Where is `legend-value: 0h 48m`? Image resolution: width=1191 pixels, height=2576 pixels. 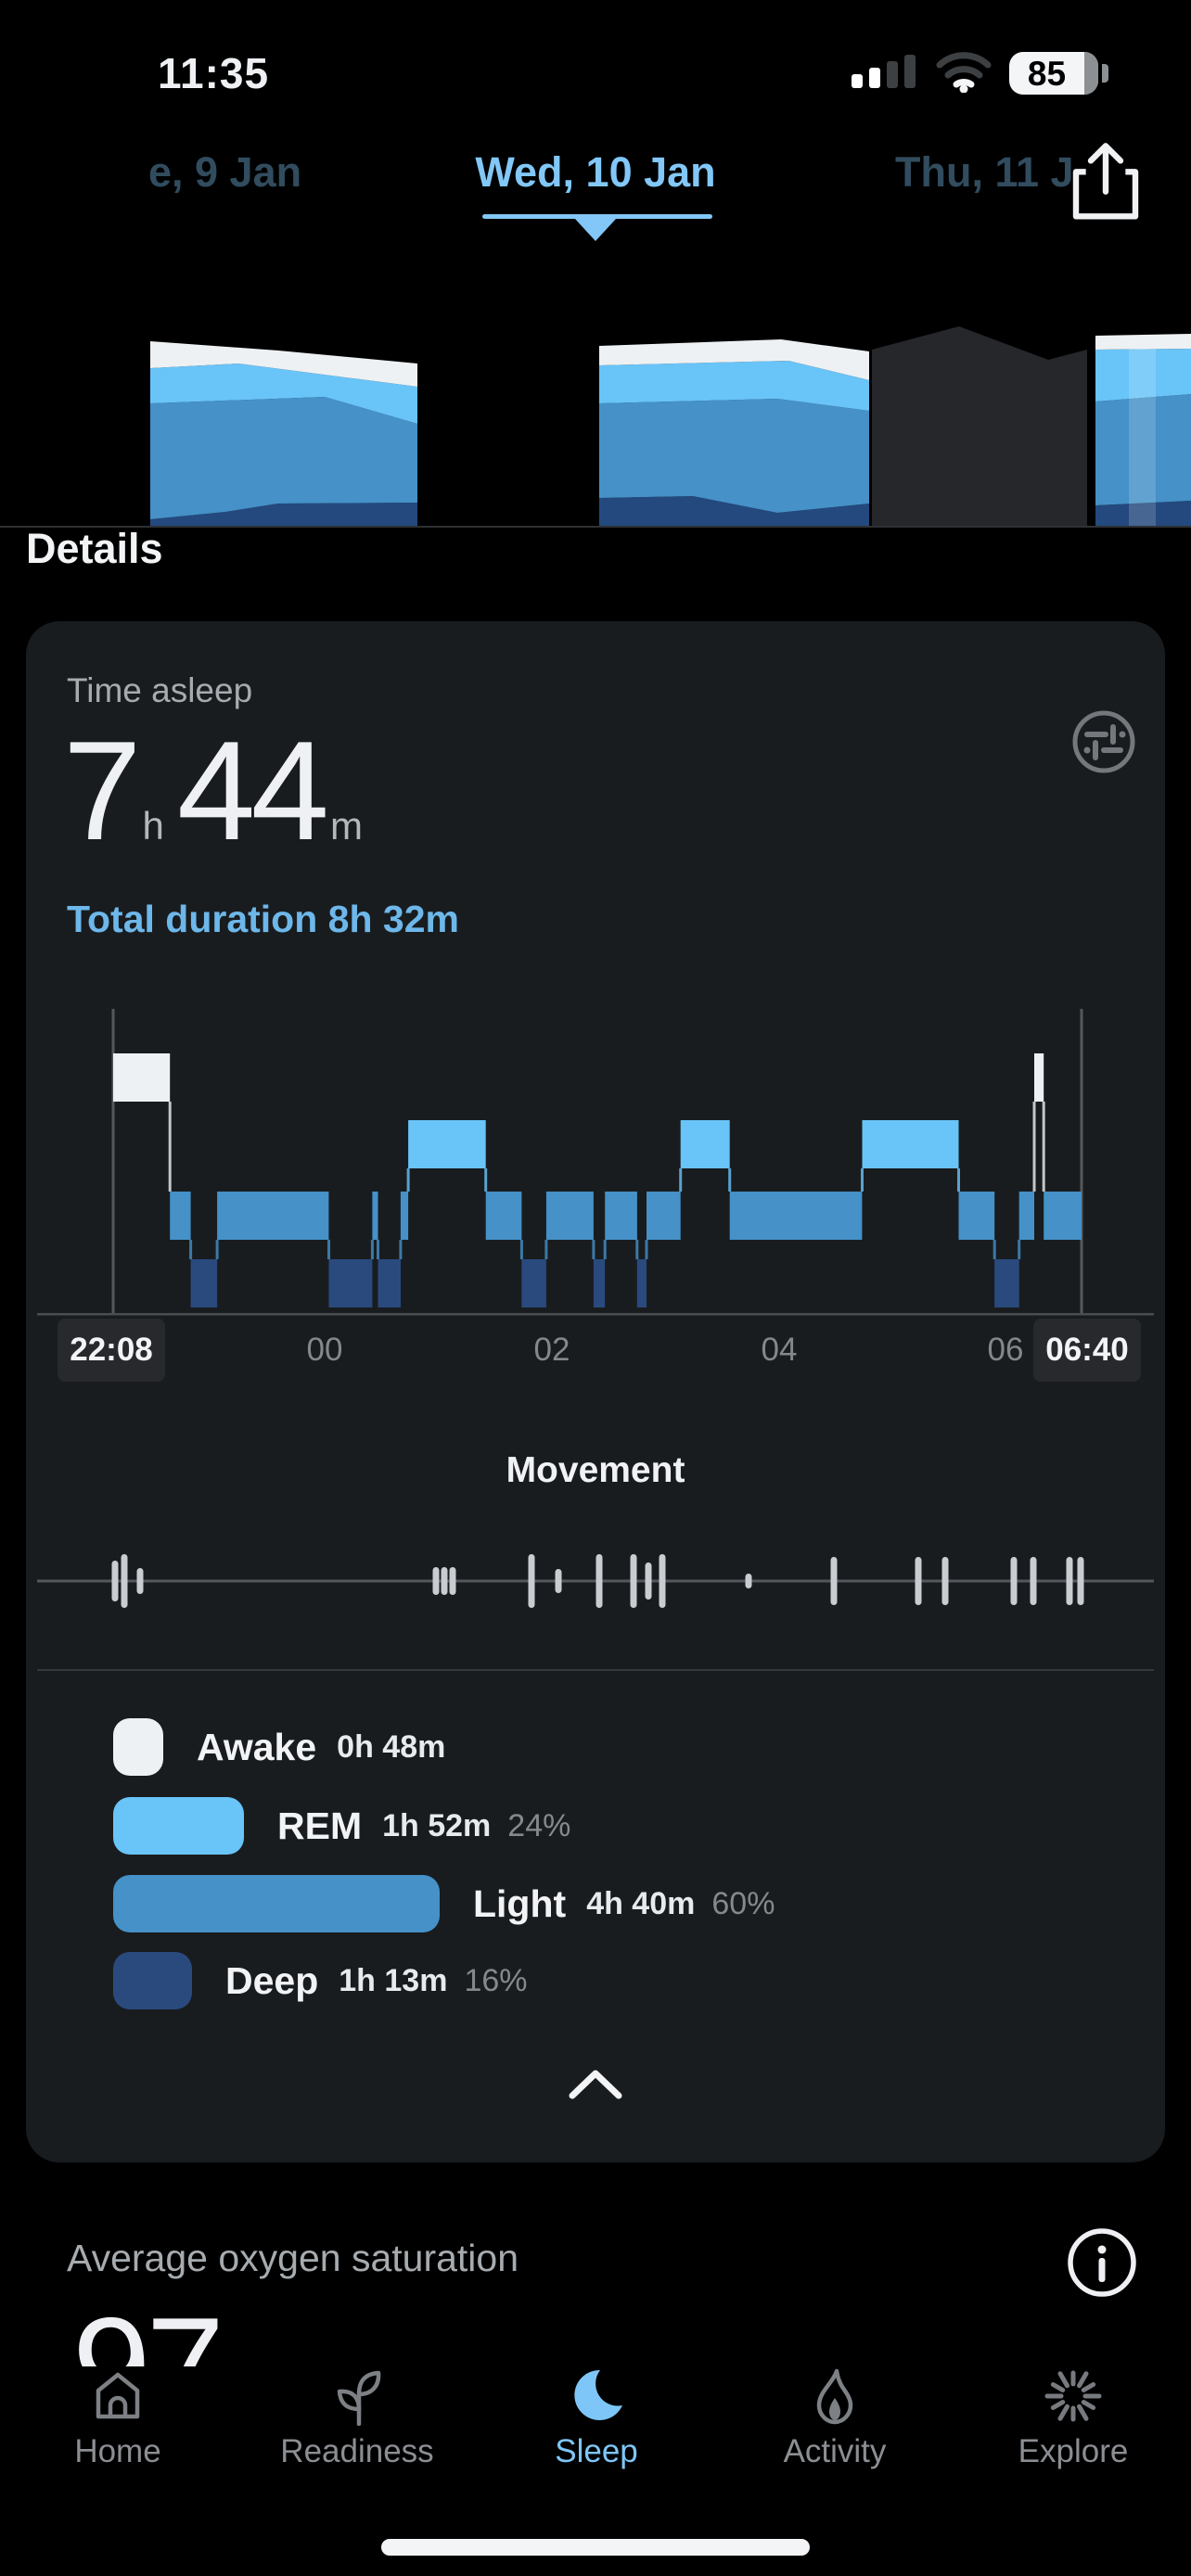
legend-value: 0h 48m is located at coordinates (391, 1746).